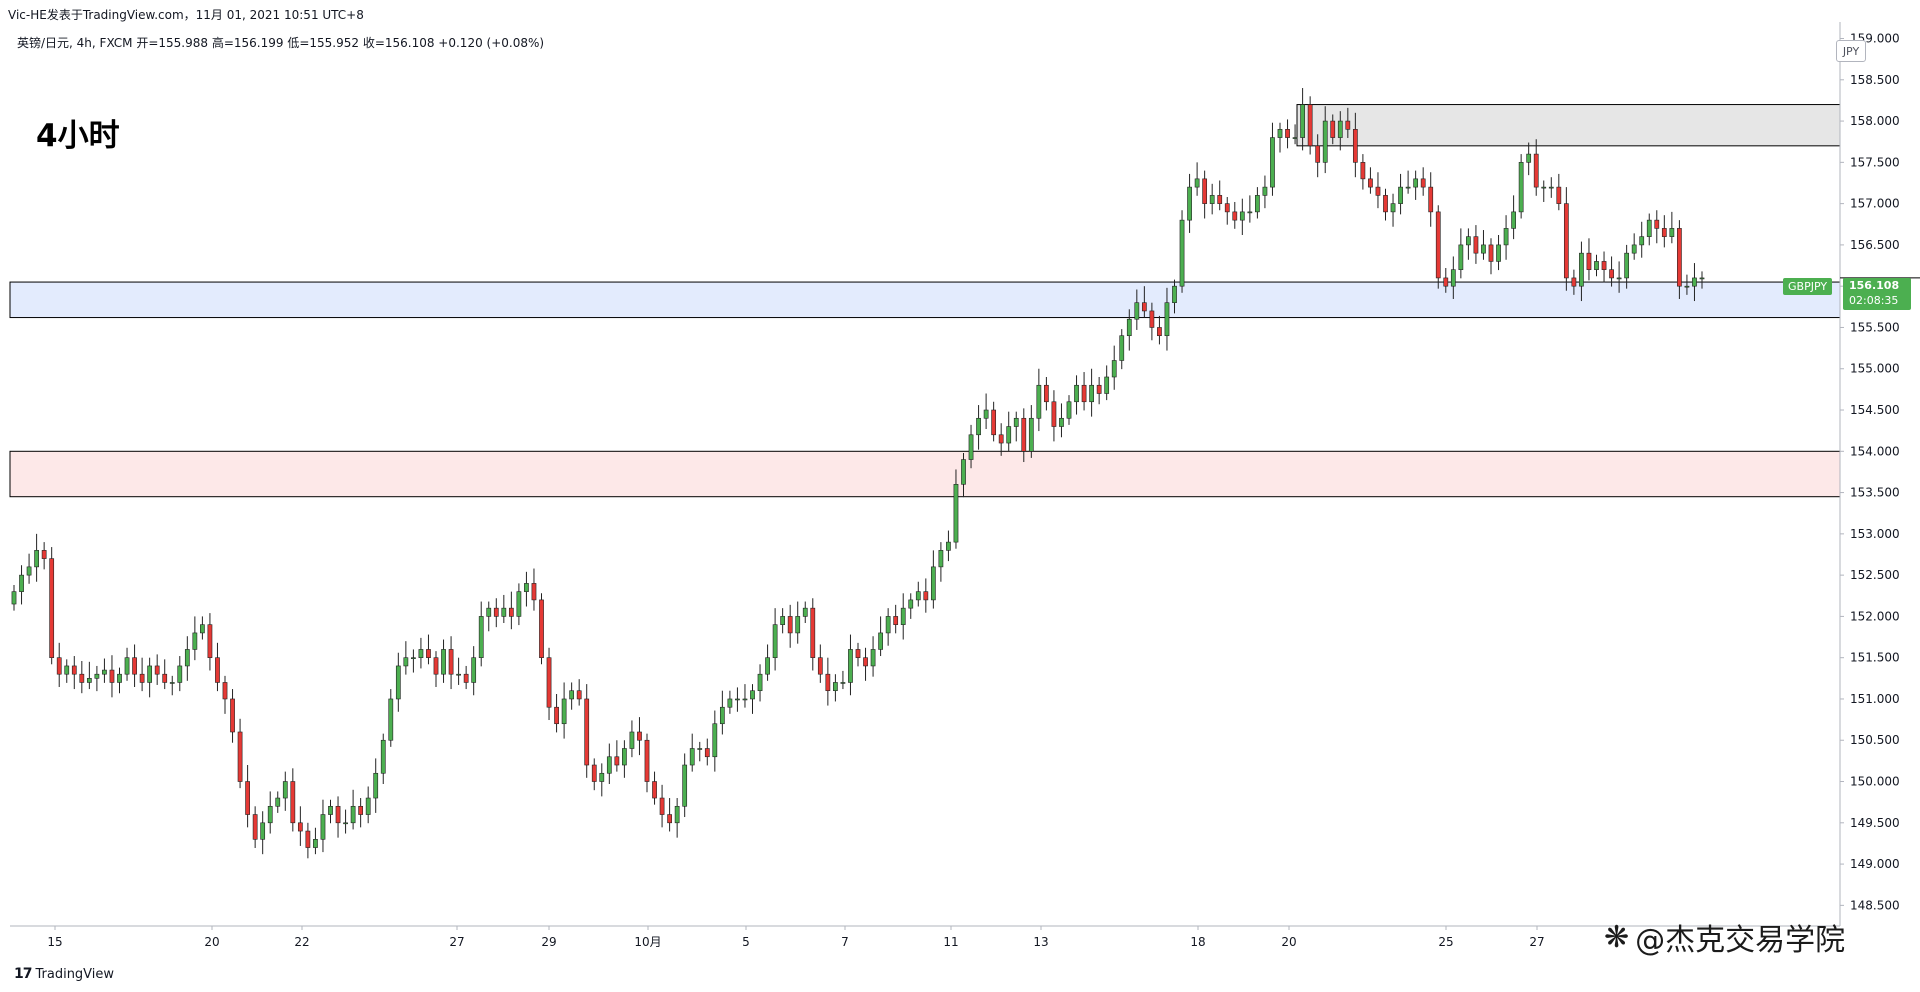  What do you see at coordinates (1536, 942) in the screenshot?
I see `x-tick-label: 27` at bounding box center [1536, 942].